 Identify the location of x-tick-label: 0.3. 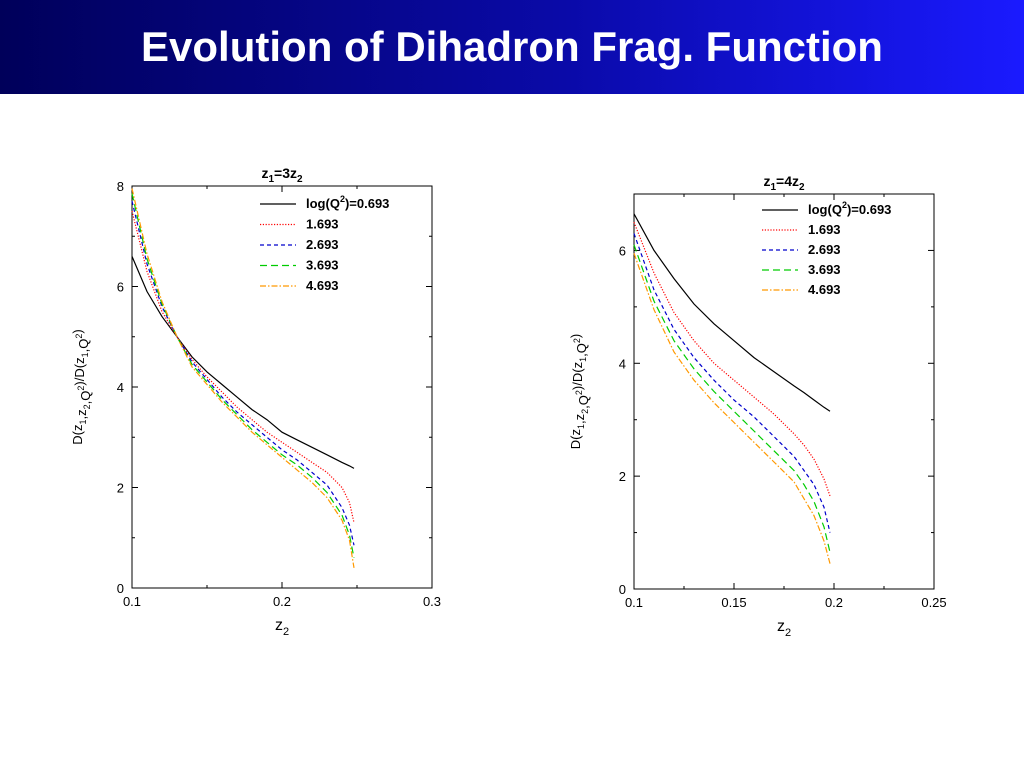
(432, 601).